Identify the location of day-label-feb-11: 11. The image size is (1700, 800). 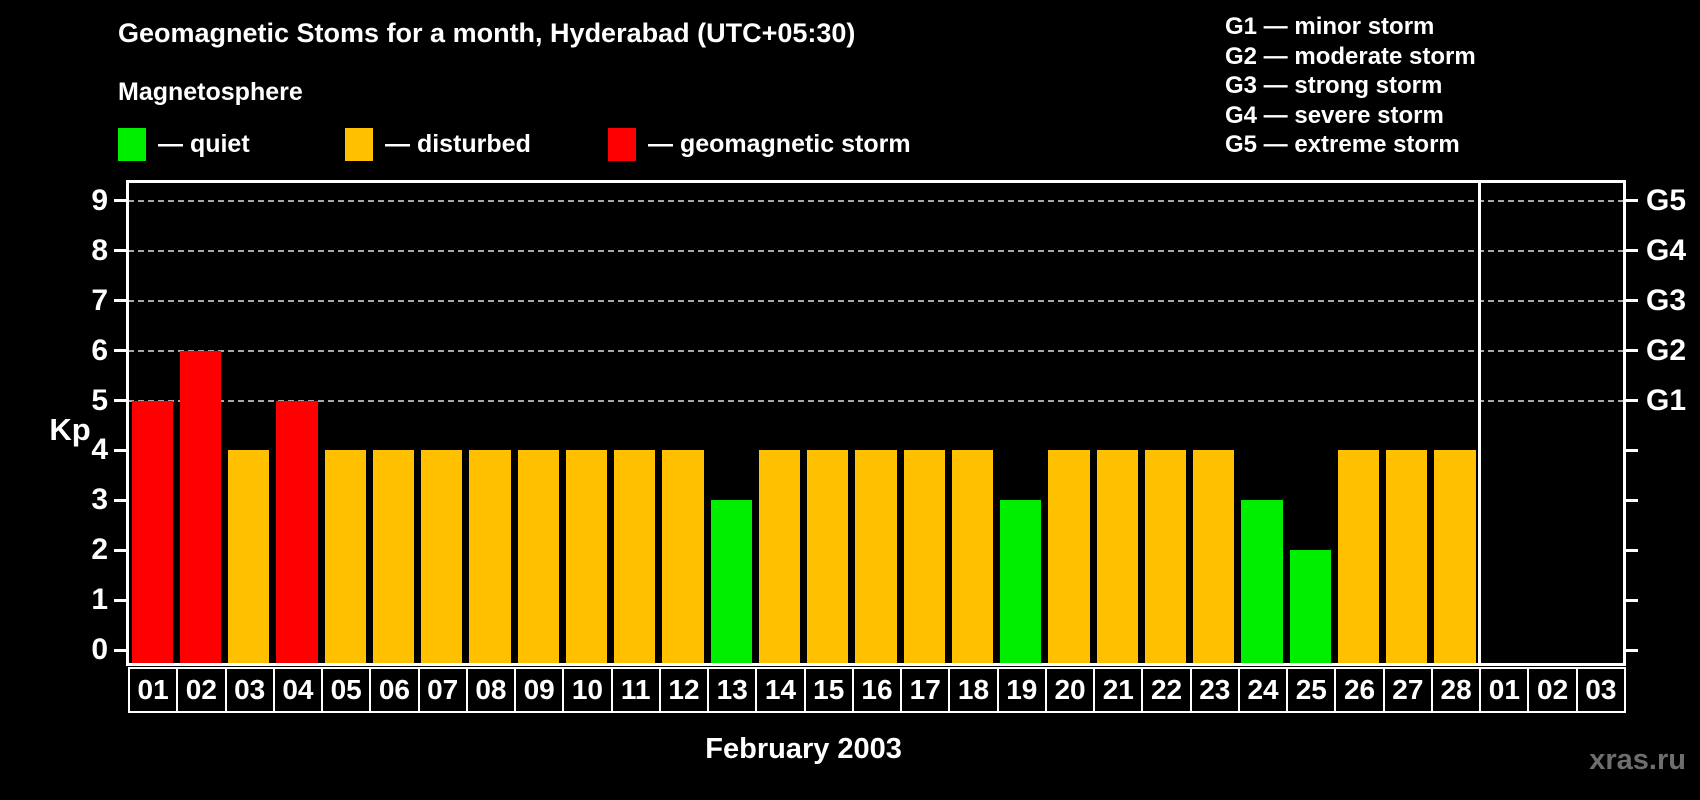
(635, 690).